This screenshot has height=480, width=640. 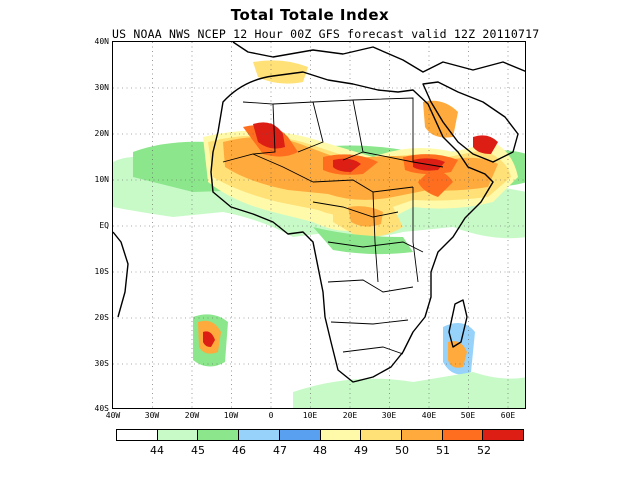 What do you see at coordinates (363, 241) in the screenshot?
I see `shading-eq-green` at bounding box center [363, 241].